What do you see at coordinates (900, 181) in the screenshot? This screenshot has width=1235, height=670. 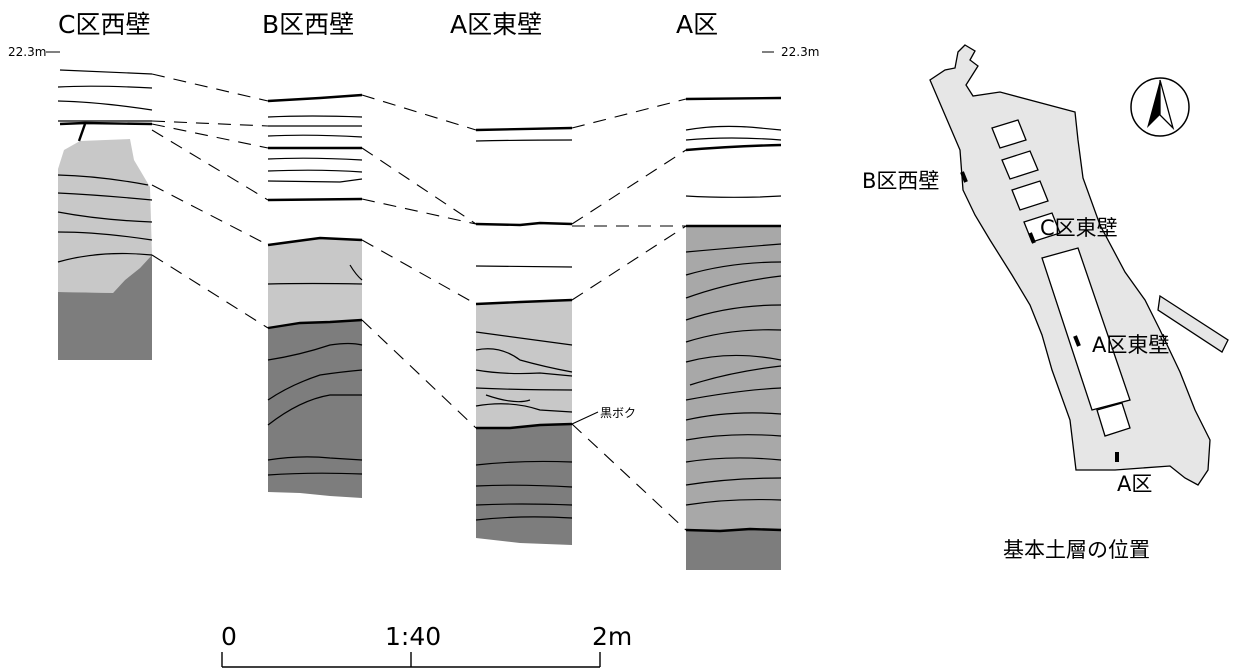 I see `map-label-b-west: B区西壁` at bounding box center [900, 181].